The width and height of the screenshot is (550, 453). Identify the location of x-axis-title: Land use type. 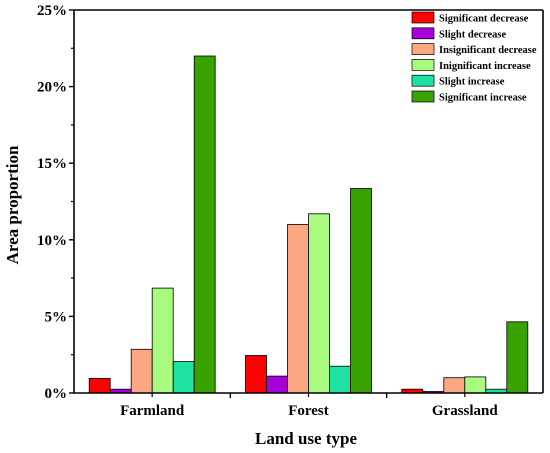
(306, 438).